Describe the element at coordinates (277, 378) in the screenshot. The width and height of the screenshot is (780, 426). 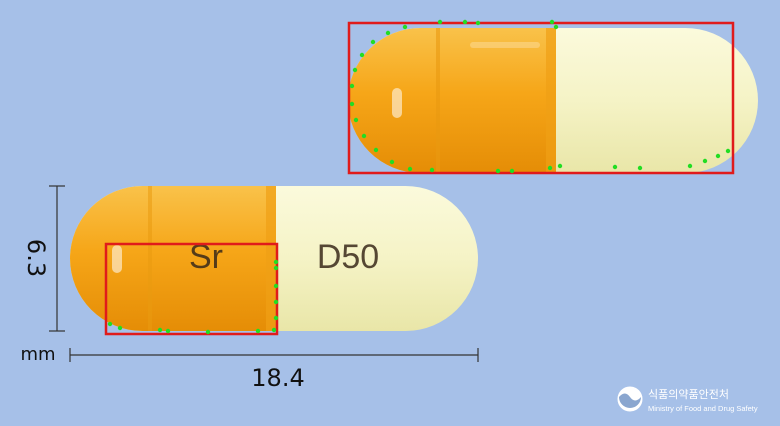
I see `length-value-label: 18.4` at that location.